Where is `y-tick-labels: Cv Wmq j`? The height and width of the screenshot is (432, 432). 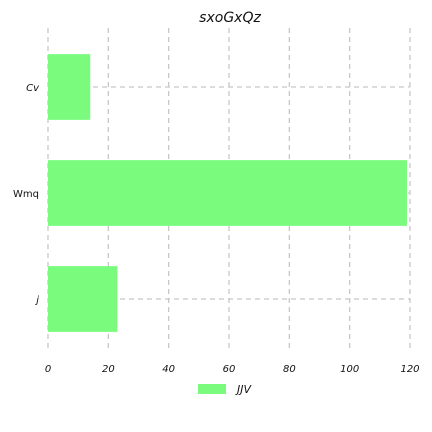 y-tick-labels: Cv Wmq j is located at coordinates (26, 194).